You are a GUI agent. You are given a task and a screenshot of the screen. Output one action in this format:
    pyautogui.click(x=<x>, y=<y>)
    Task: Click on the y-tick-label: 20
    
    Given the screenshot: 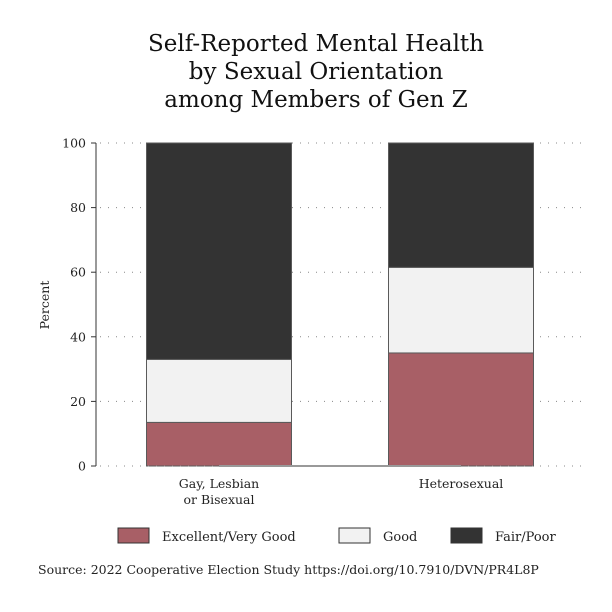 What is the action you would take?
    pyautogui.click(x=78, y=401)
    